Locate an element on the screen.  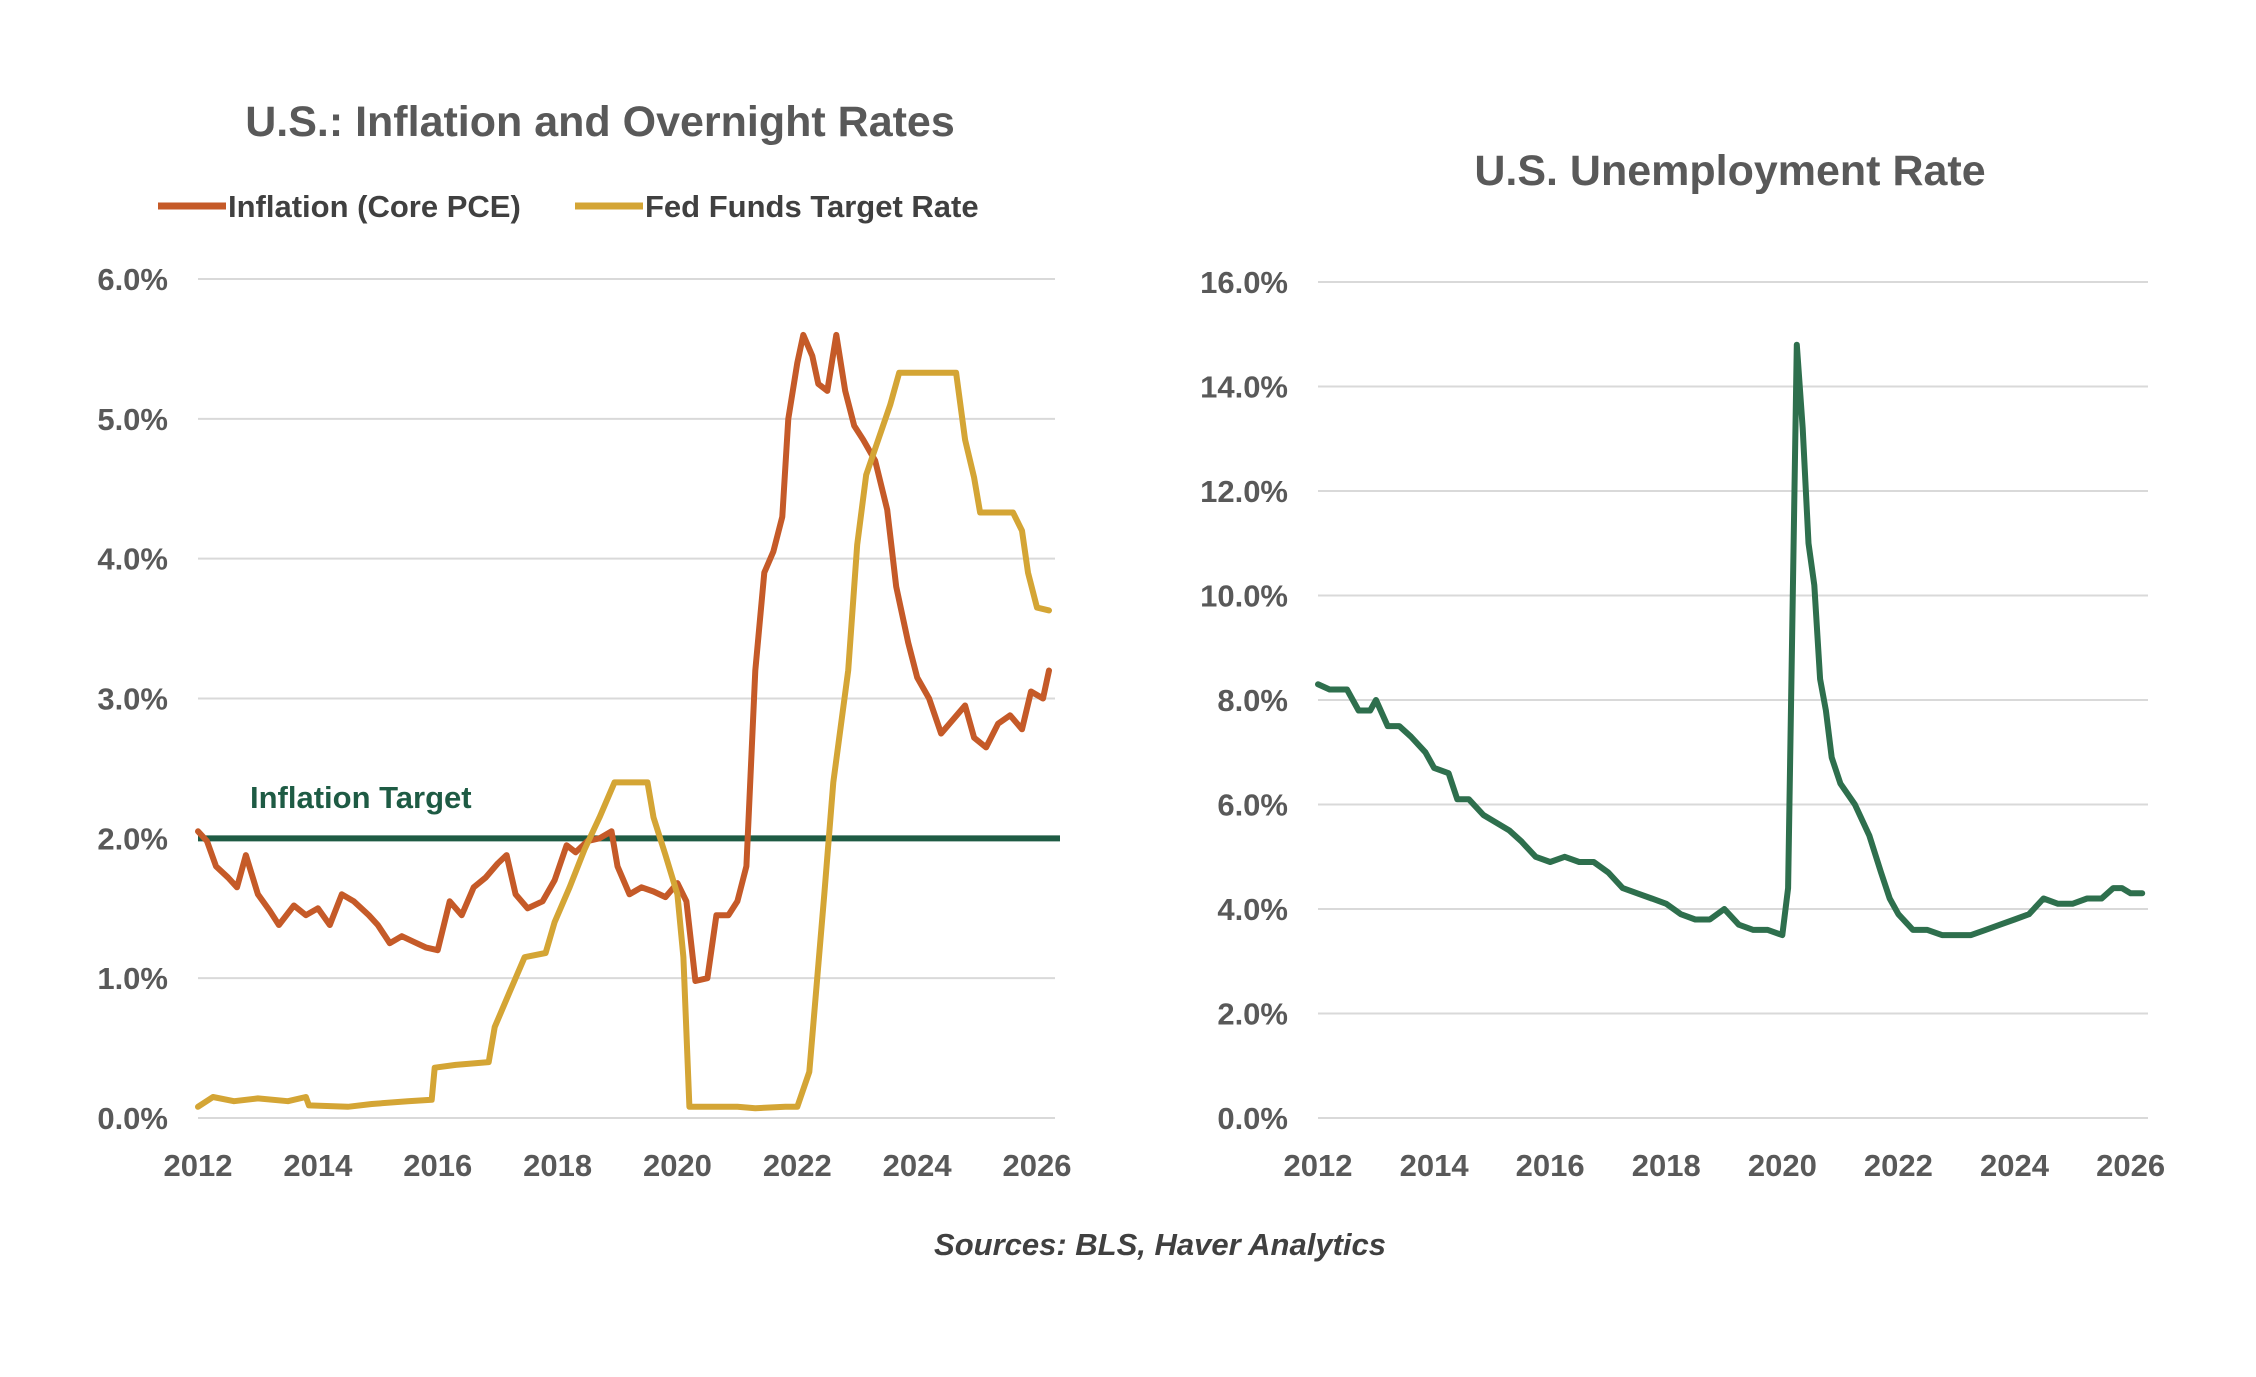
right-x-tick-label: 2020 is located at coordinates (1782, 1165).